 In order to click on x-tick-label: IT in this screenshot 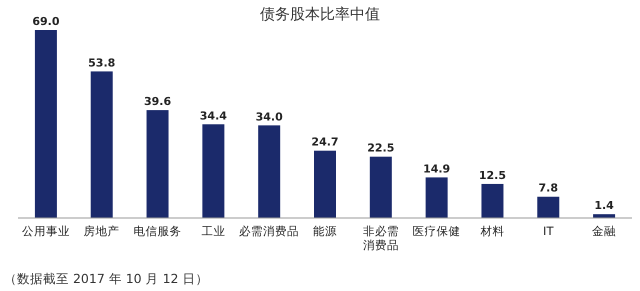, I will do `click(548, 231)`.